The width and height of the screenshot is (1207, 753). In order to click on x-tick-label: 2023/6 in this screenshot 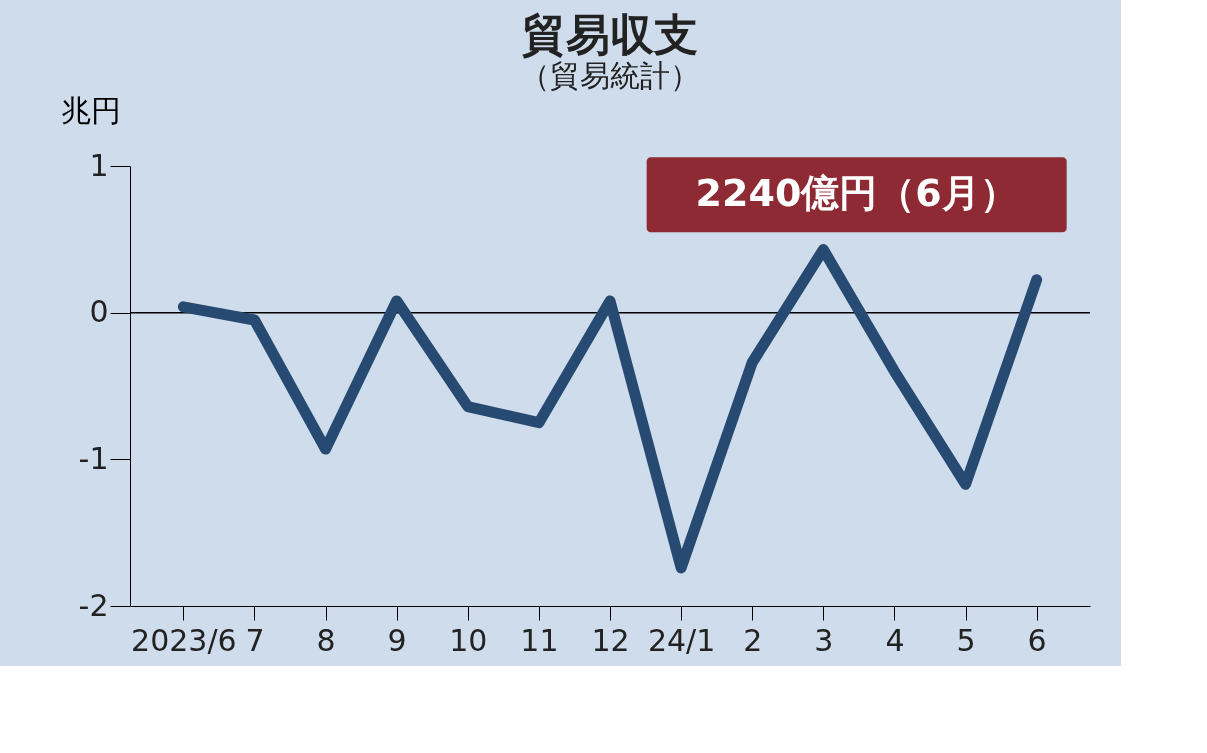, I will do `click(184, 640)`.